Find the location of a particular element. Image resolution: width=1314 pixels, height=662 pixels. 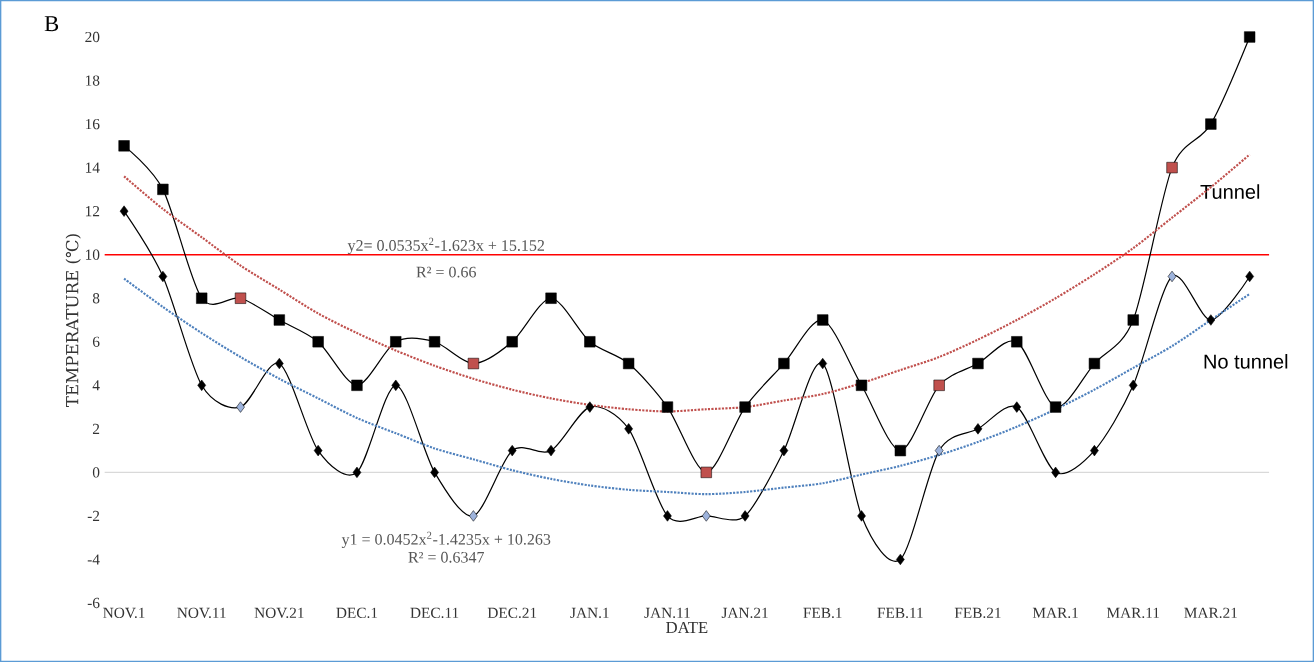

y-tick-label: 18 is located at coordinates (92, 80).